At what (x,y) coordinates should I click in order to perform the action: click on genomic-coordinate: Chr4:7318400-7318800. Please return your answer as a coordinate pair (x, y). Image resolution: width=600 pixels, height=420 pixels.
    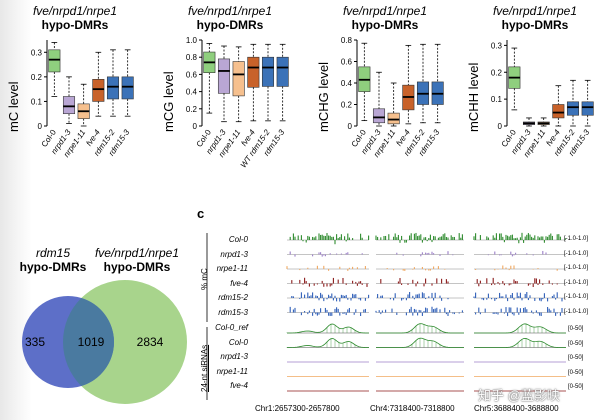
    Looking at the image, I should click on (412, 408).